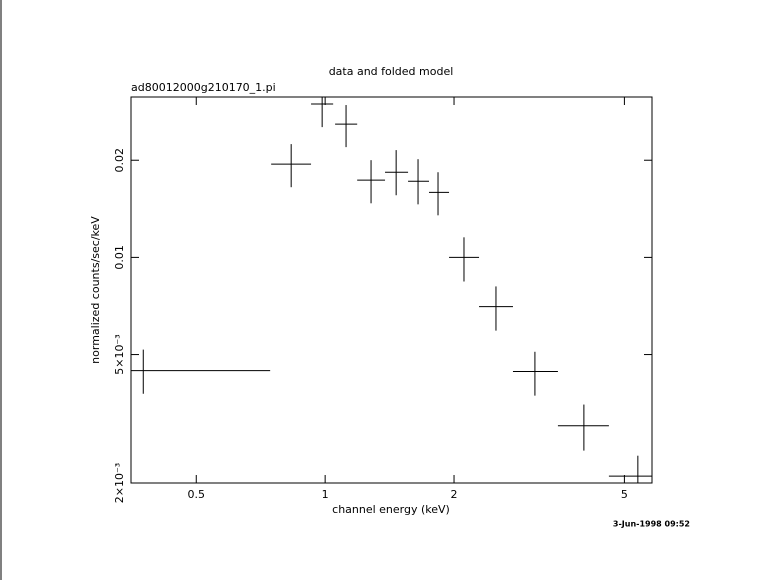 This screenshot has width=781, height=580. What do you see at coordinates (119, 483) in the screenshot?
I see `y-tick-label: 2×10⁻³` at bounding box center [119, 483].